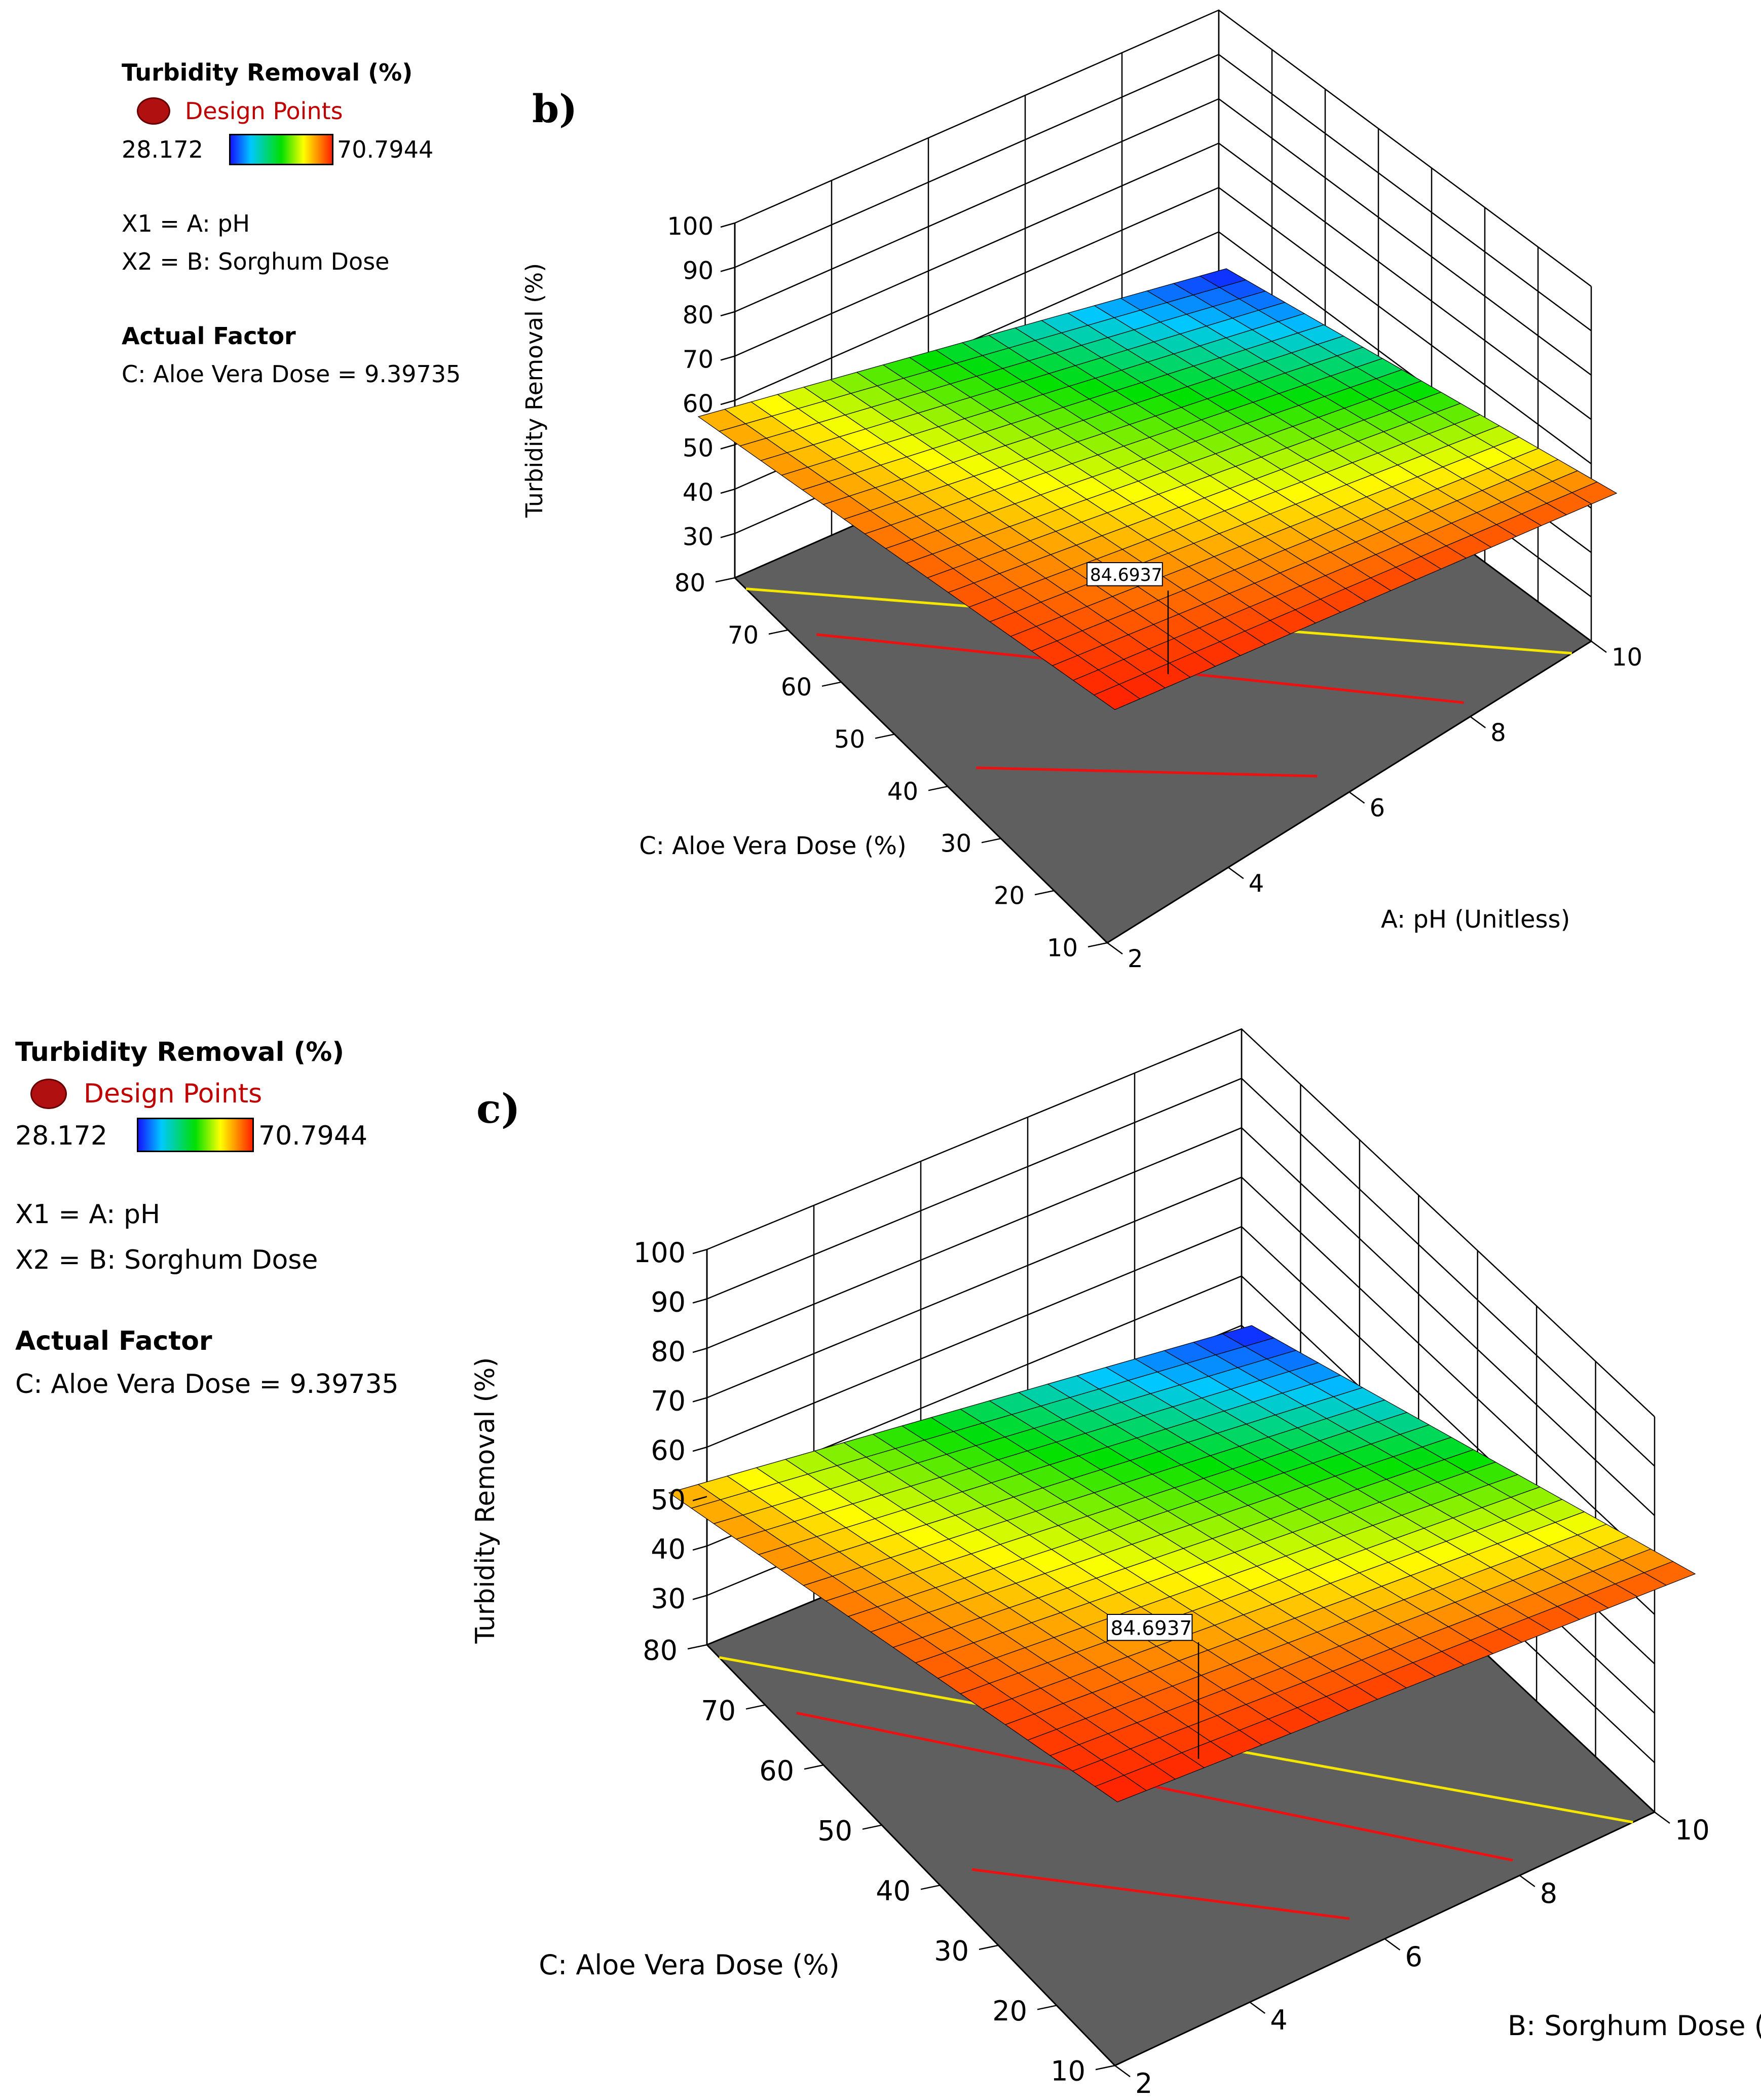 The height and width of the screenshot is (2100, 1761). I want to click on z-tick-label: 70, so click(669, 1401).